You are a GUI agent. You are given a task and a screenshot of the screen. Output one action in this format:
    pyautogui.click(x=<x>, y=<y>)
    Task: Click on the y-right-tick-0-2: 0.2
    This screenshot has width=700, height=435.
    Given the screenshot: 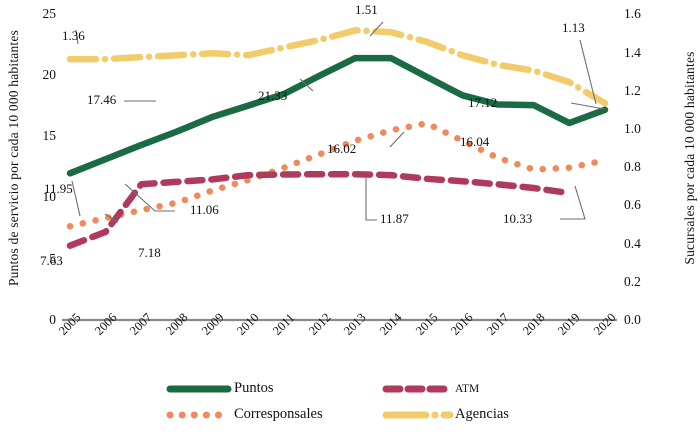 What is the action you would take?
    pyautogui.click(x=632, y=281)
    